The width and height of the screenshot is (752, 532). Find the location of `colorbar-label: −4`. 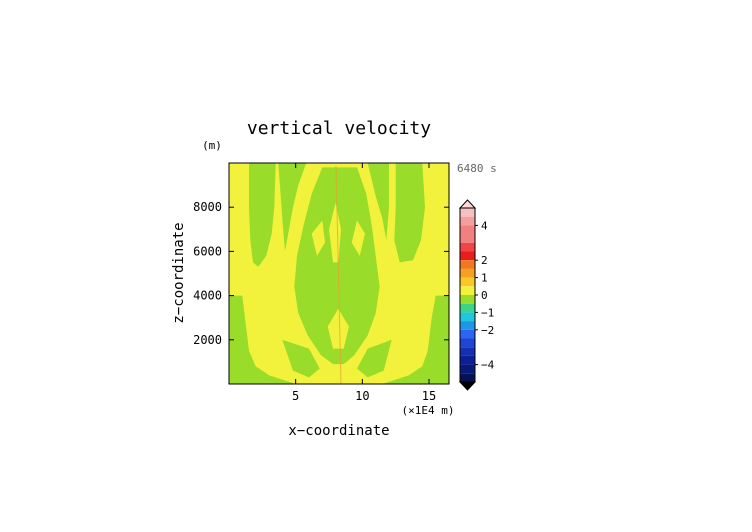

colorbar-label: −4 is located at coordinates (488, 365).